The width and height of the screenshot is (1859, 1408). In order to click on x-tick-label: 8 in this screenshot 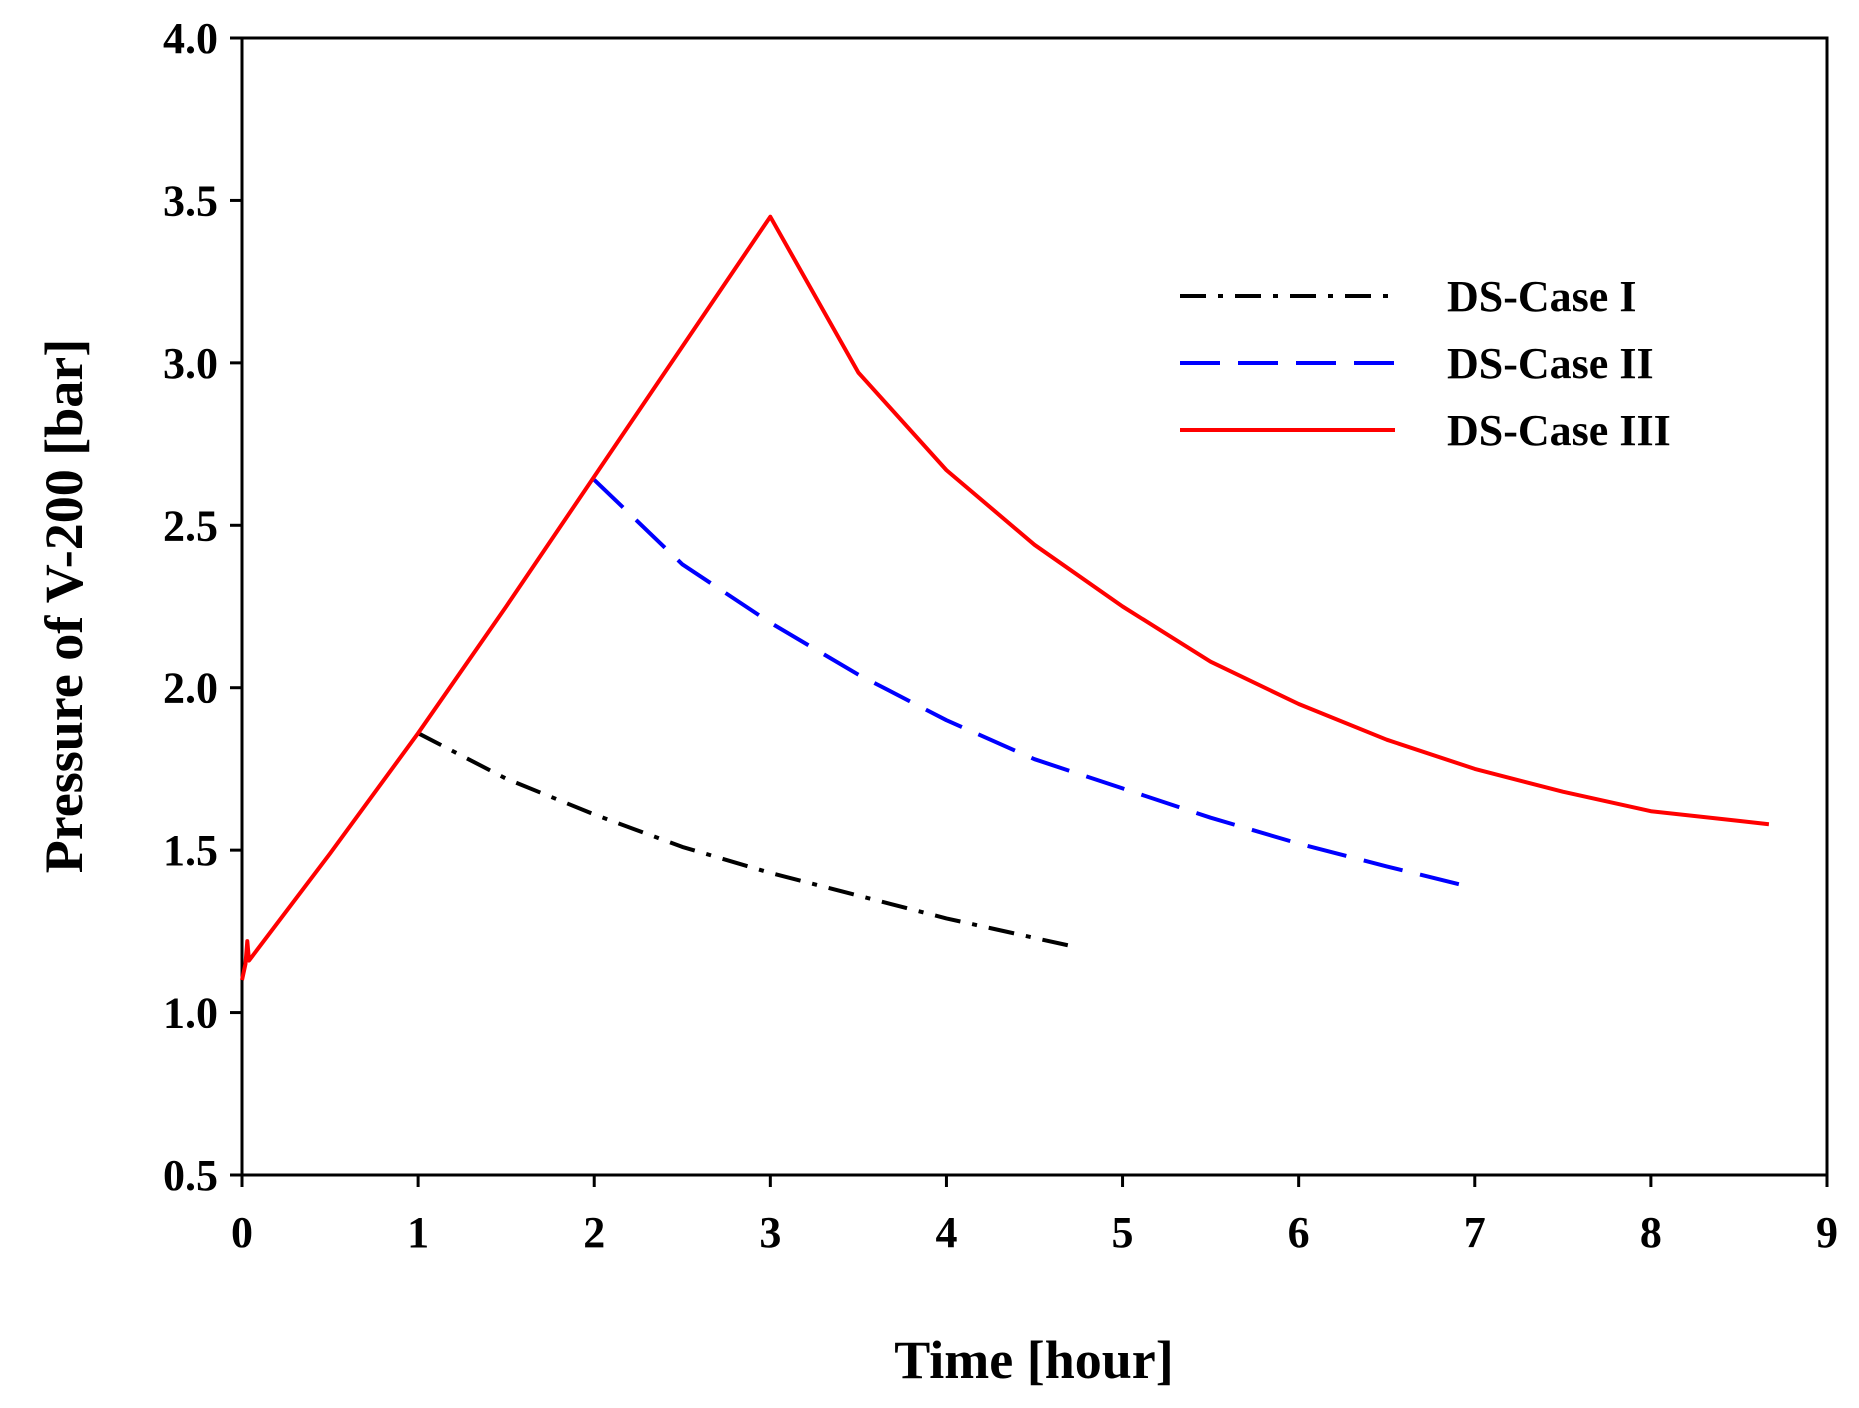, I will do `click(1651, 1232)`.